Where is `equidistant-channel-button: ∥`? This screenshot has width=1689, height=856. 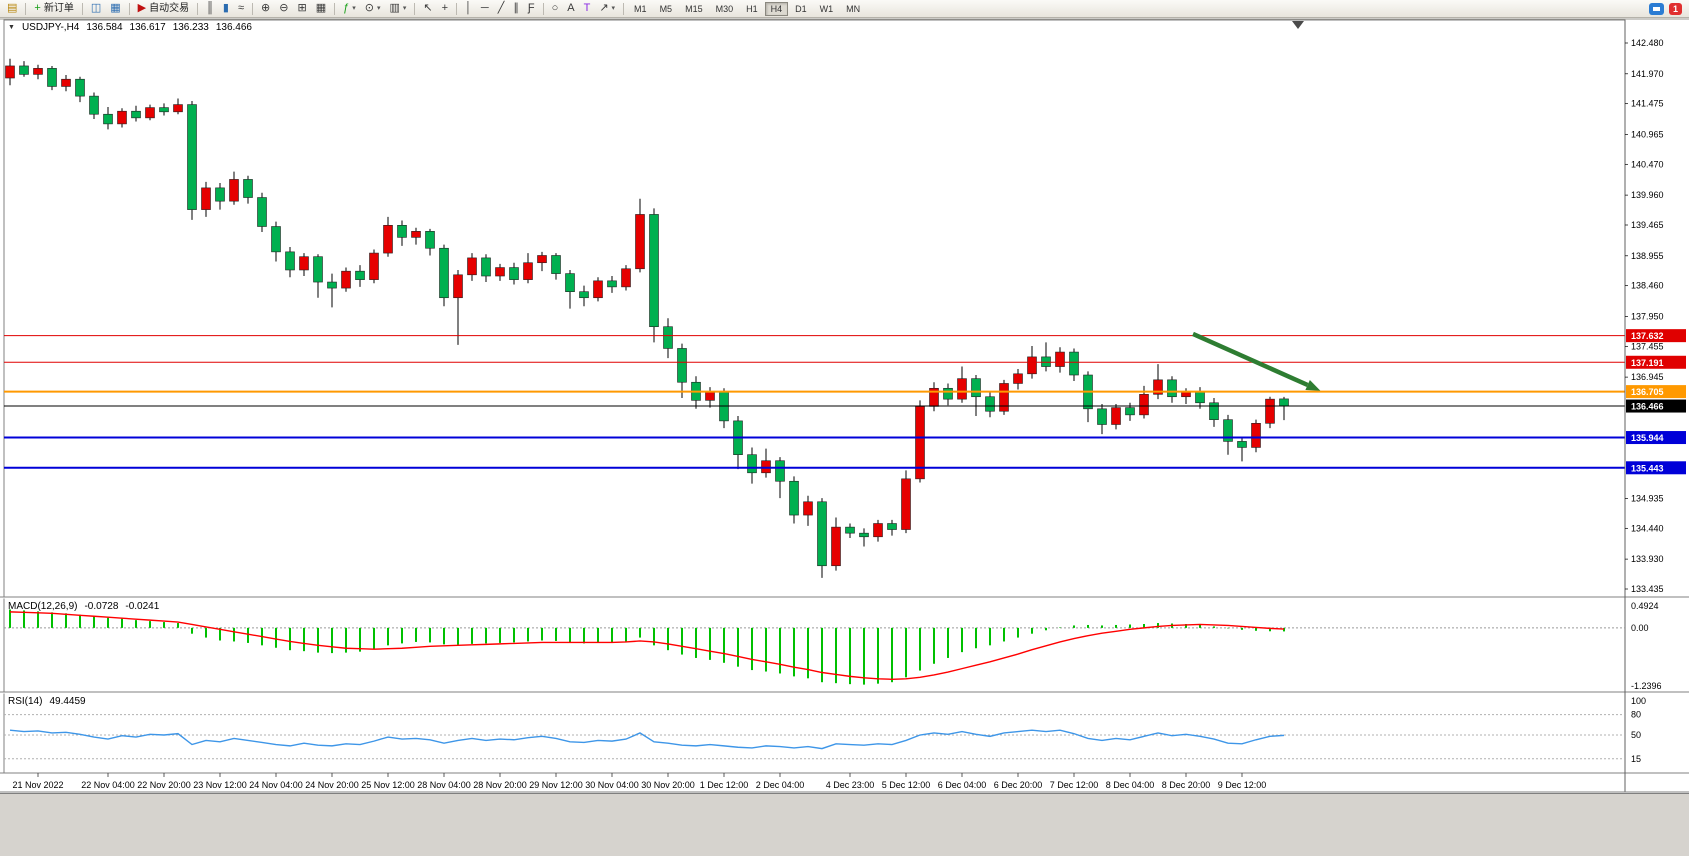 equidistant-channel-button: ∥ is located at coordinates (516, 9).